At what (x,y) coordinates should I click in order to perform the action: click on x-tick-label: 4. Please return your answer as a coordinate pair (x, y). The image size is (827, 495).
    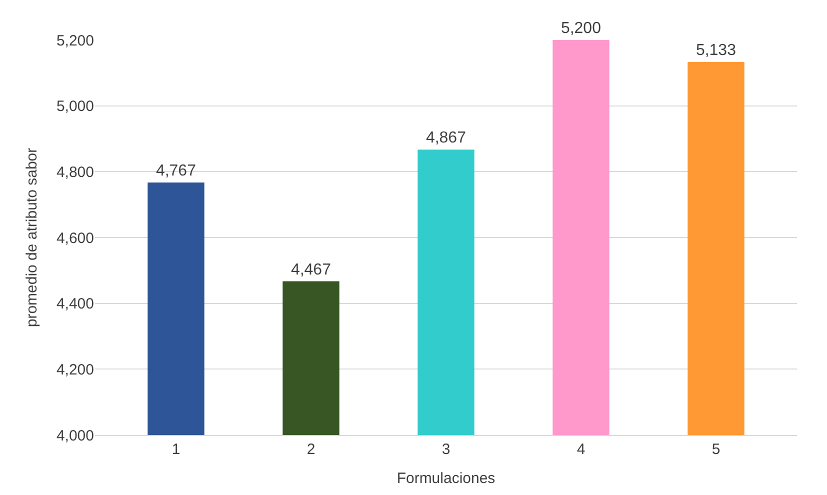
    Looking at the image, I should click on (581, 449).